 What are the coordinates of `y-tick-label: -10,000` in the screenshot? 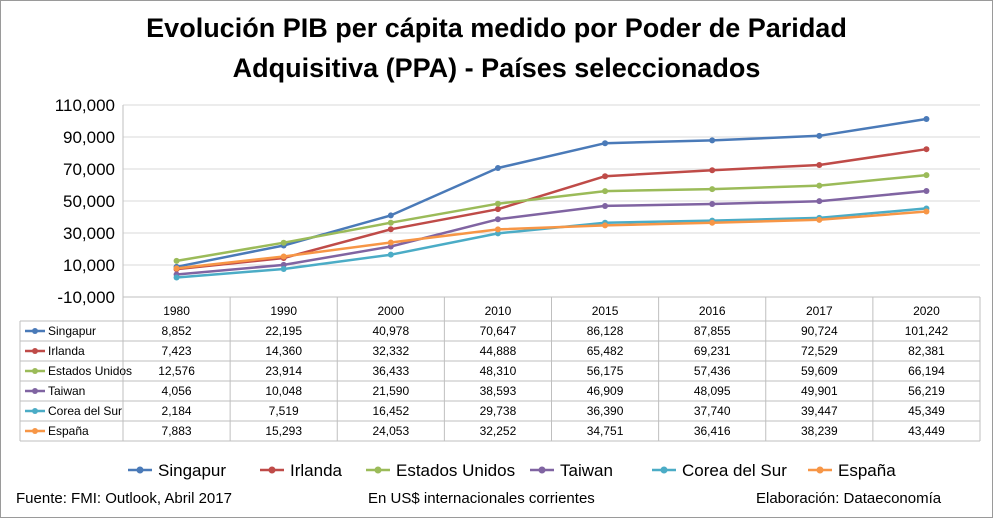 It's located at (86, 297).